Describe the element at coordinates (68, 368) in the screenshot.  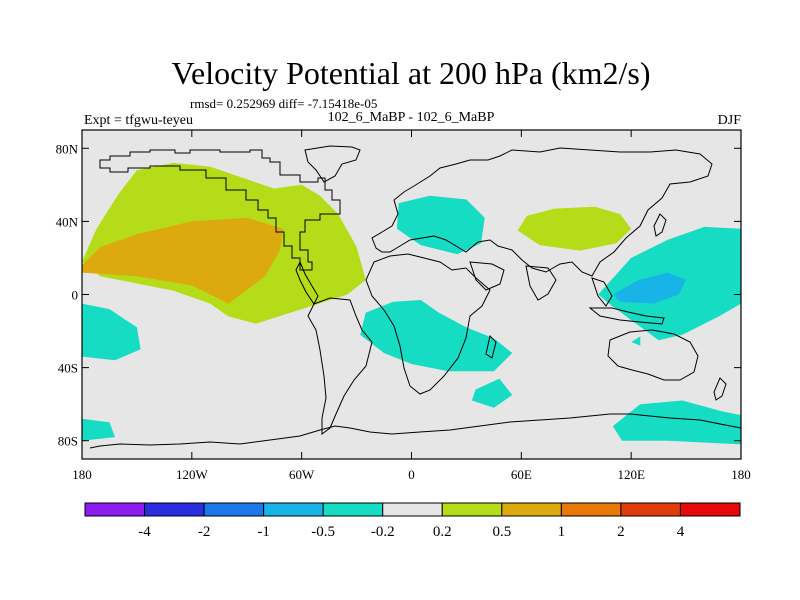
I see `y-tick-label-3: 40S` at that location.